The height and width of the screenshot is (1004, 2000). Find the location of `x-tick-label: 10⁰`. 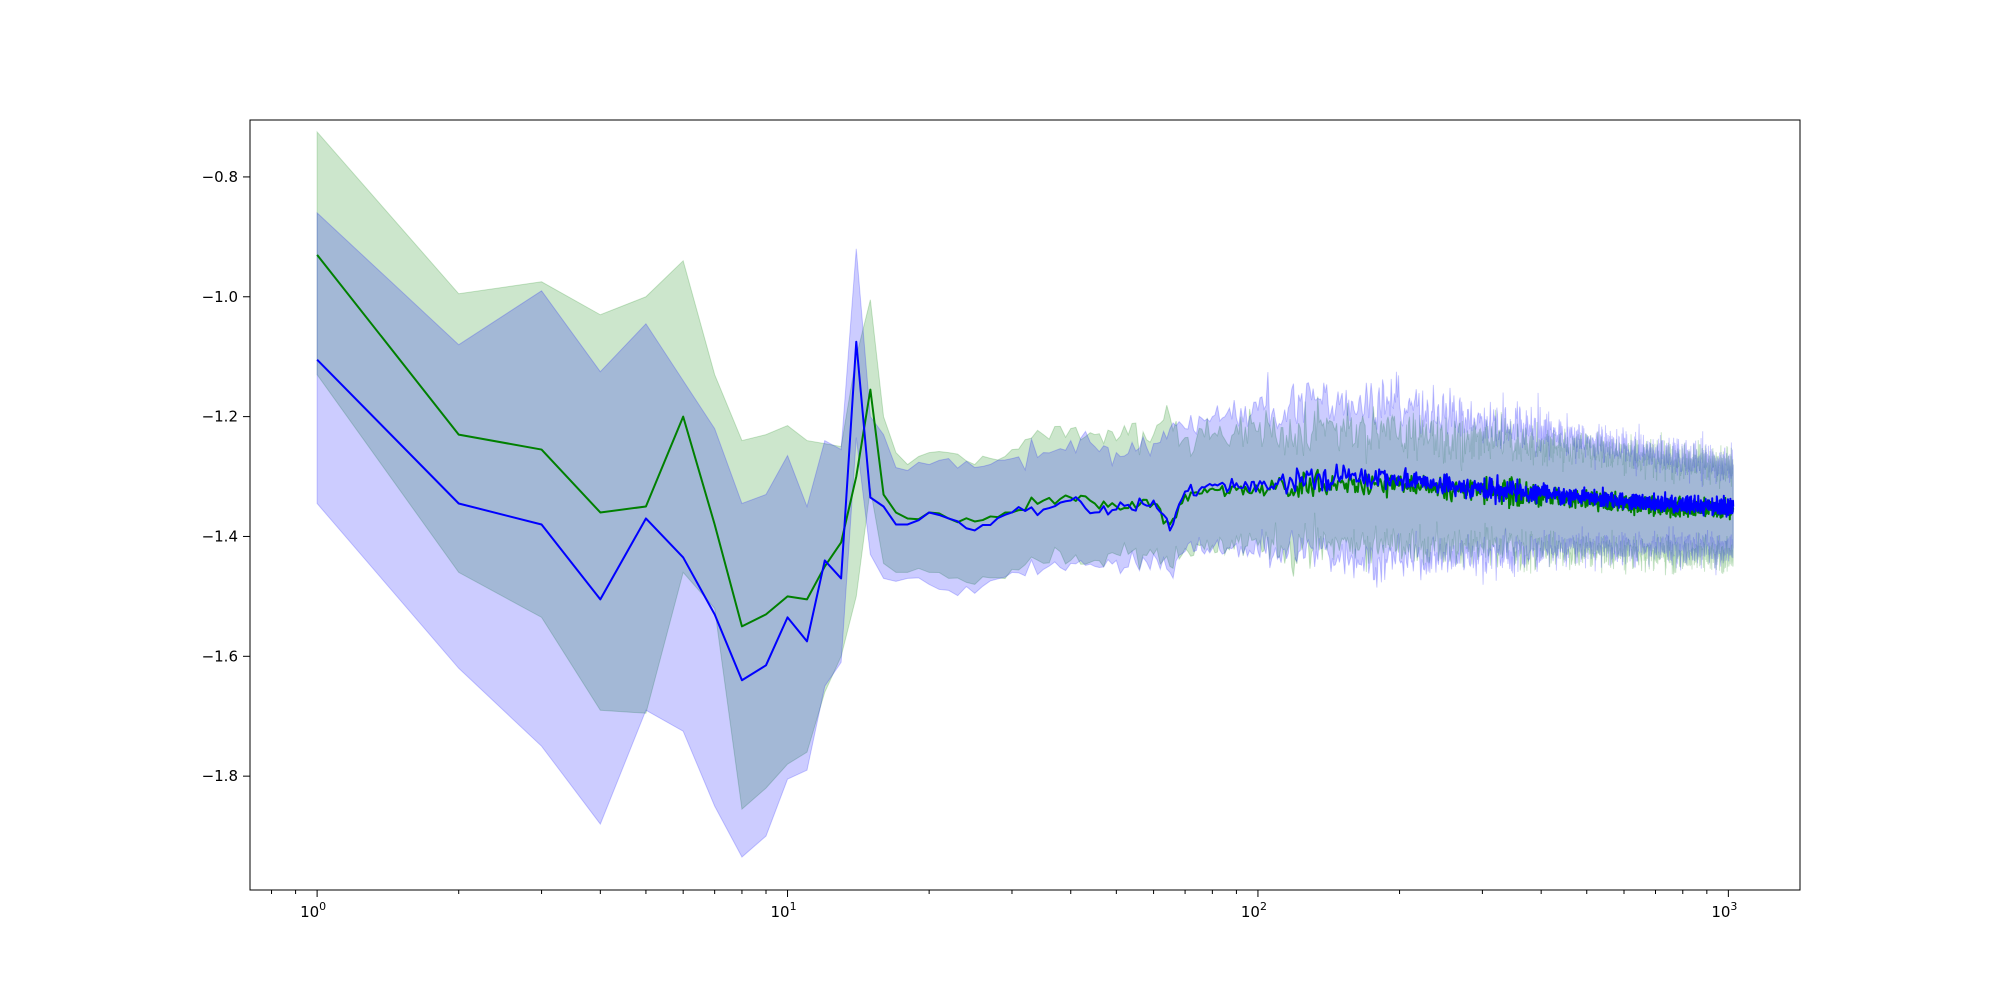

x-tick-label: 10⁰ is located at coordinates (313, 910).